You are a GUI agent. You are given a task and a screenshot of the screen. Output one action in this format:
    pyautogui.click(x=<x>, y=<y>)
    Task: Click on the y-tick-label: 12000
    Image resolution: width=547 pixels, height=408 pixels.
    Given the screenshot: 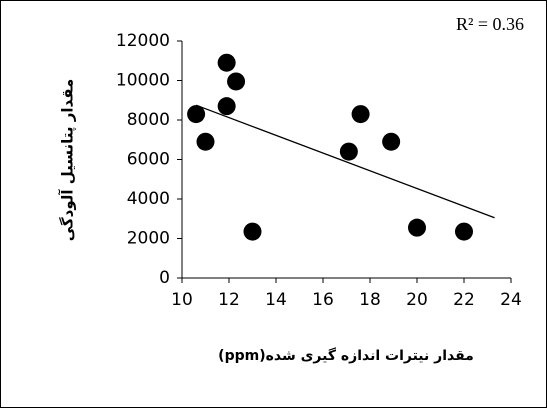 What is the action you would take?
    pyautogui.click(x=143, y=41)
    